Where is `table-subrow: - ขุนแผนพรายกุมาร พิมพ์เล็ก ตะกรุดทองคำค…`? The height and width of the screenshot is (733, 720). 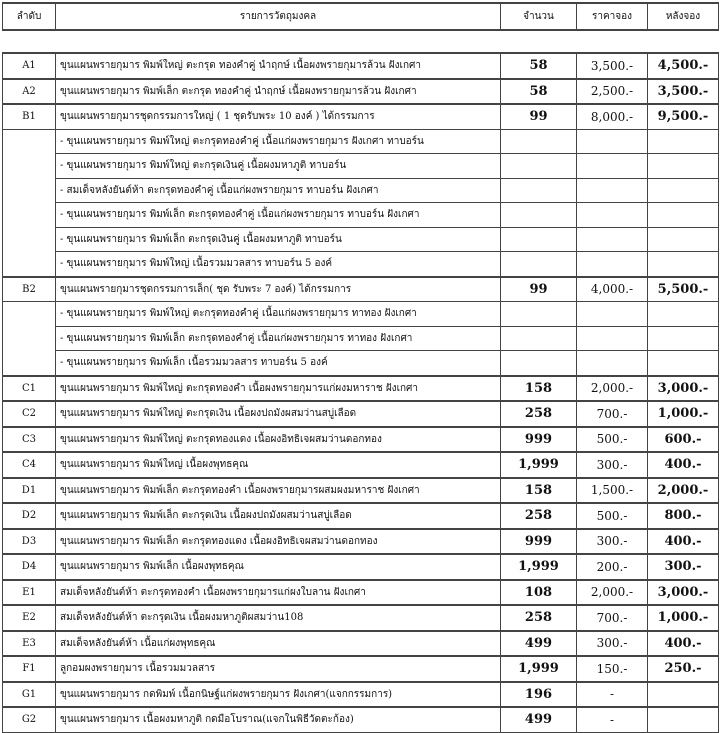 table-subrow: - ขุนแผนพรายกุมาร พิมพ์เล็ก ตะกรุดทองคำค… is located at coordinates (360, 215).